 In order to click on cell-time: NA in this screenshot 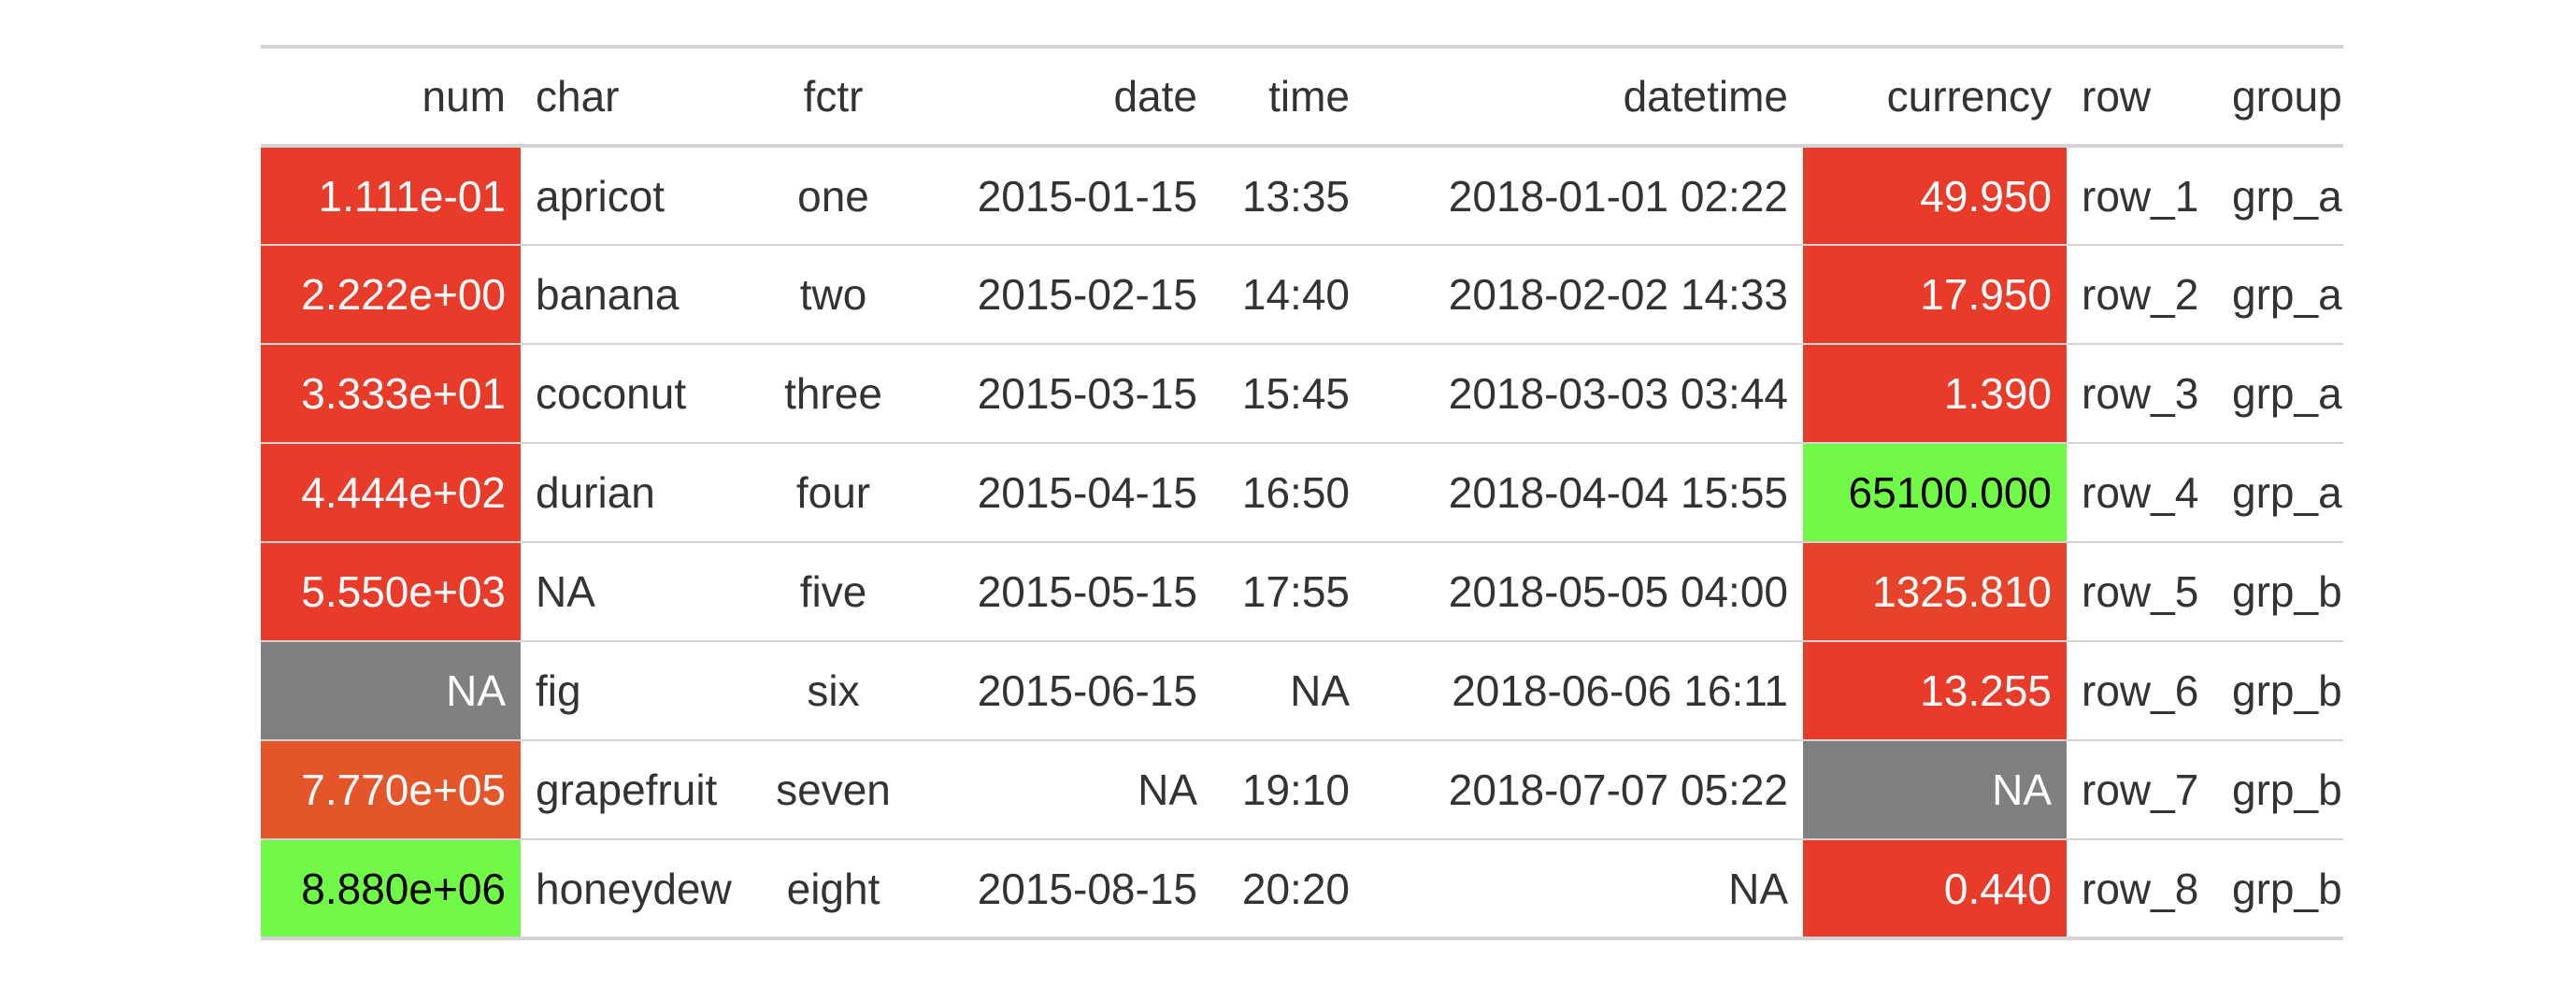, I will do `click(1288, 690)`.